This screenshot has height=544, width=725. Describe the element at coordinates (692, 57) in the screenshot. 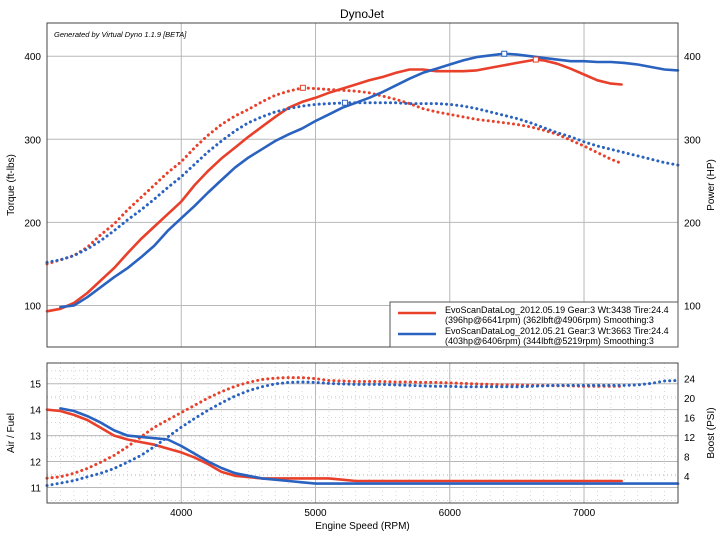

I see `y-right-tick-label: 400` at that location.